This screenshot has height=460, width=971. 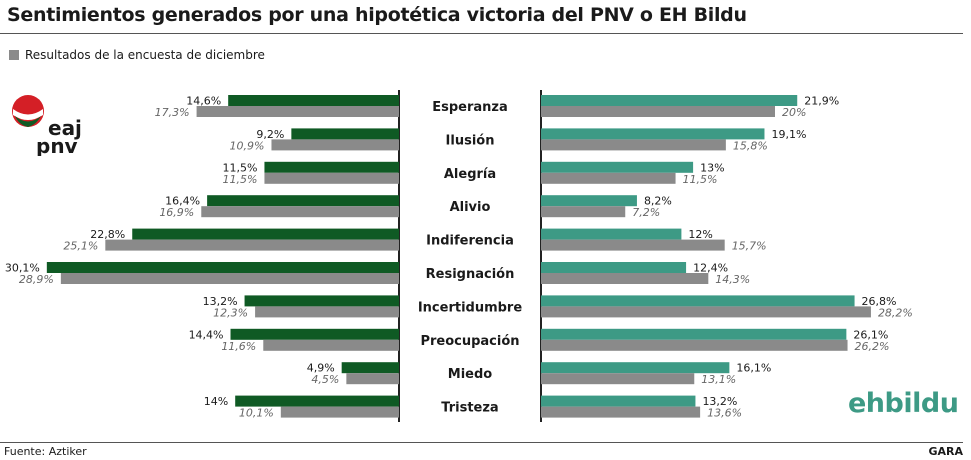 I want to click on legend: Resultados de la encuesta de diciembre, so click(x=137, y=55).